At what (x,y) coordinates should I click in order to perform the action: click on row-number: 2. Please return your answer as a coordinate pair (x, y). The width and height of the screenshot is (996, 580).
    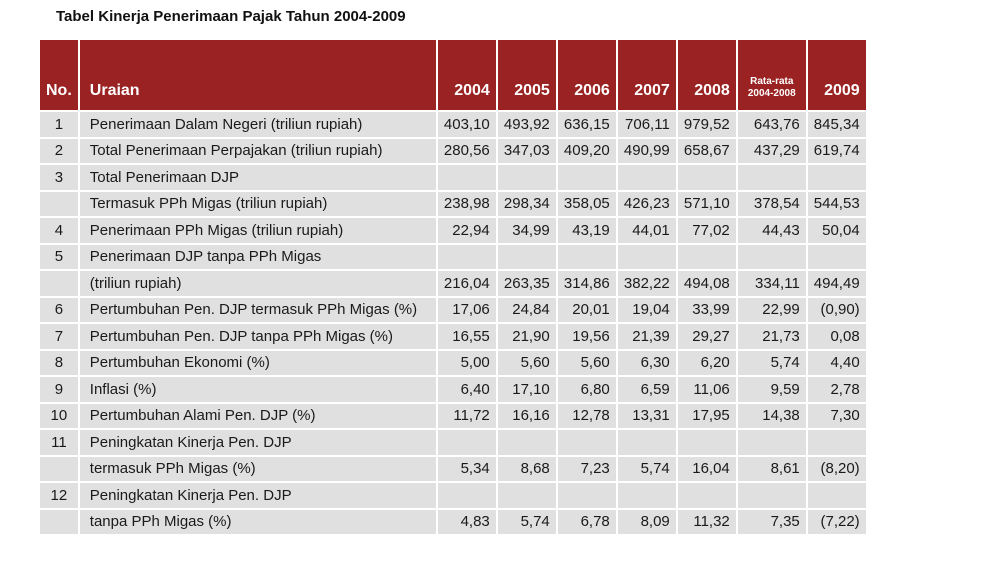
    Looking at the image, I should click on (59, 150).